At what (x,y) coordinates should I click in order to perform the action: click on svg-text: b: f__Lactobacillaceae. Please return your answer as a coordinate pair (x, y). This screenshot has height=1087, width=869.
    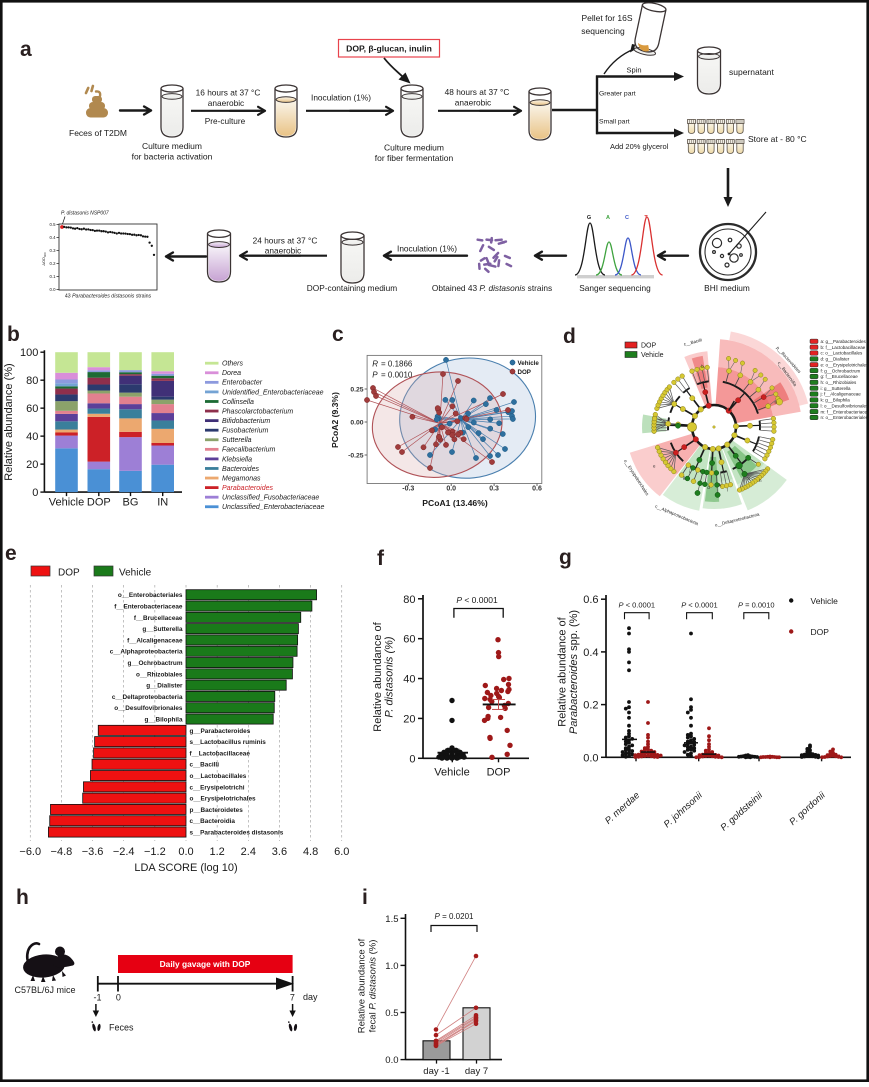
    Looking at the image, I should click on (843, 347).